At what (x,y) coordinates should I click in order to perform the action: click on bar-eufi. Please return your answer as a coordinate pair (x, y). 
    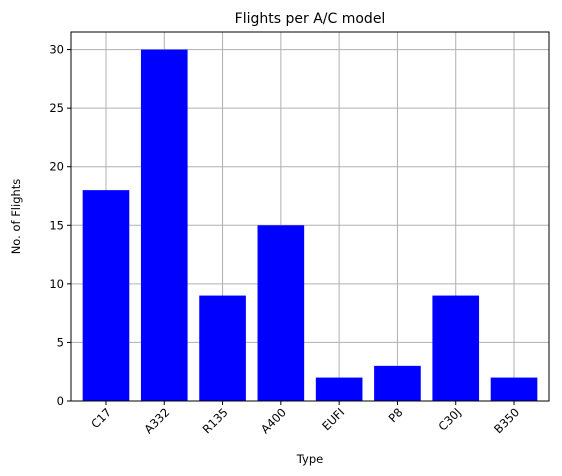
    Looking at the image, I should click on (339, 389).